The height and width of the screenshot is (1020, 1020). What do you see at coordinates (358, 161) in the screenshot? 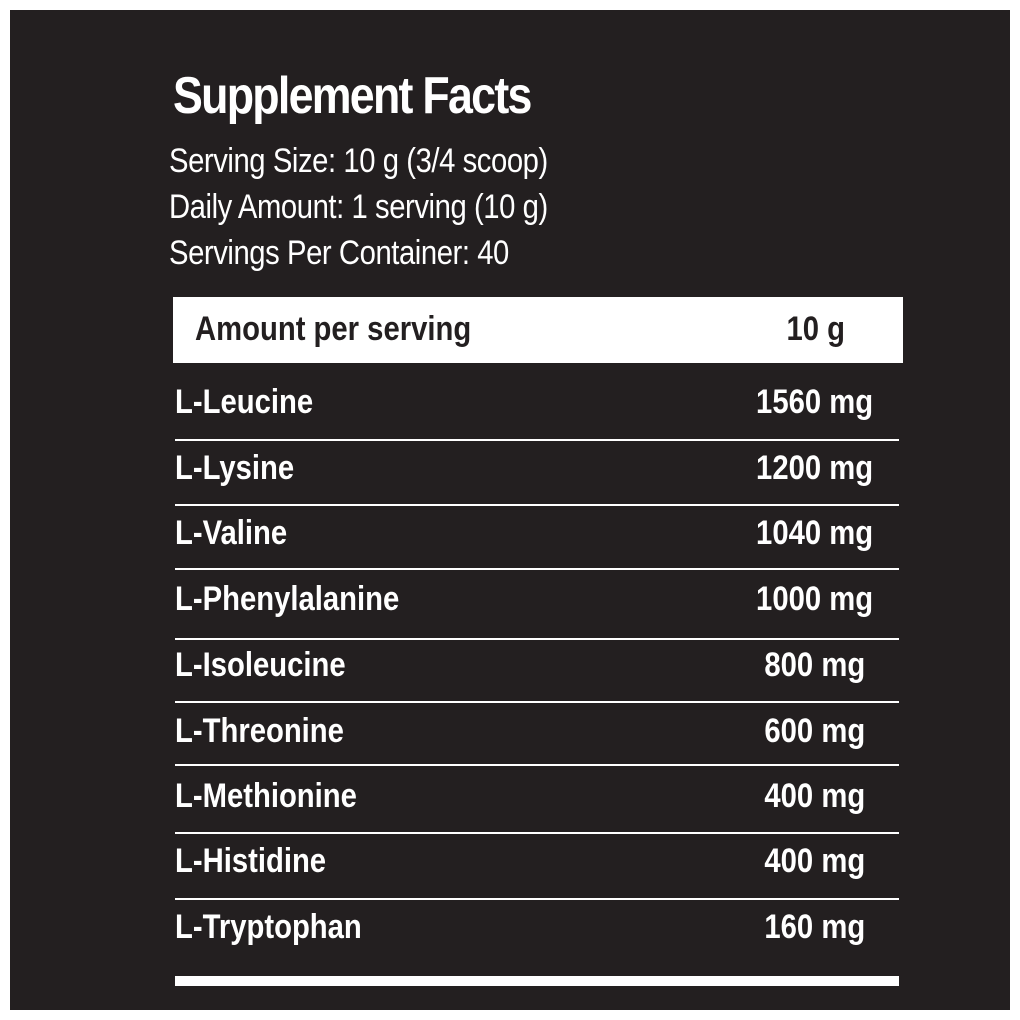
I see `serving-size: Serving Size: 10 g (3/4 scoop)` at bounding box center [358, 161].